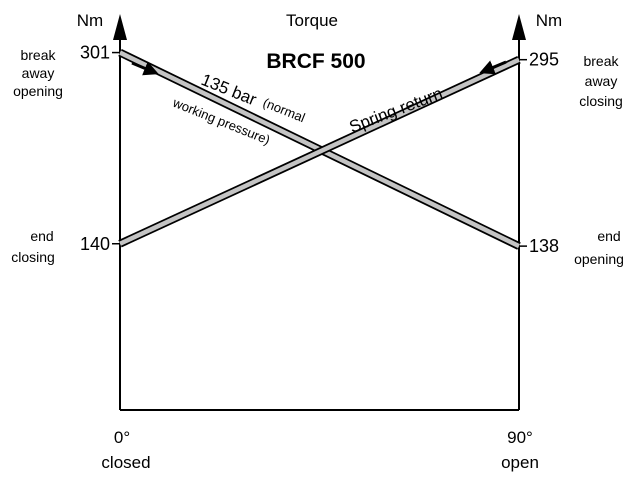 Image resolution: width=638 pixels, height=483 pixels. What do you see at coordinates (120, 27) in the screenshot?
I see `left-axis-arrow-icon` at bounding box center [120, 27].